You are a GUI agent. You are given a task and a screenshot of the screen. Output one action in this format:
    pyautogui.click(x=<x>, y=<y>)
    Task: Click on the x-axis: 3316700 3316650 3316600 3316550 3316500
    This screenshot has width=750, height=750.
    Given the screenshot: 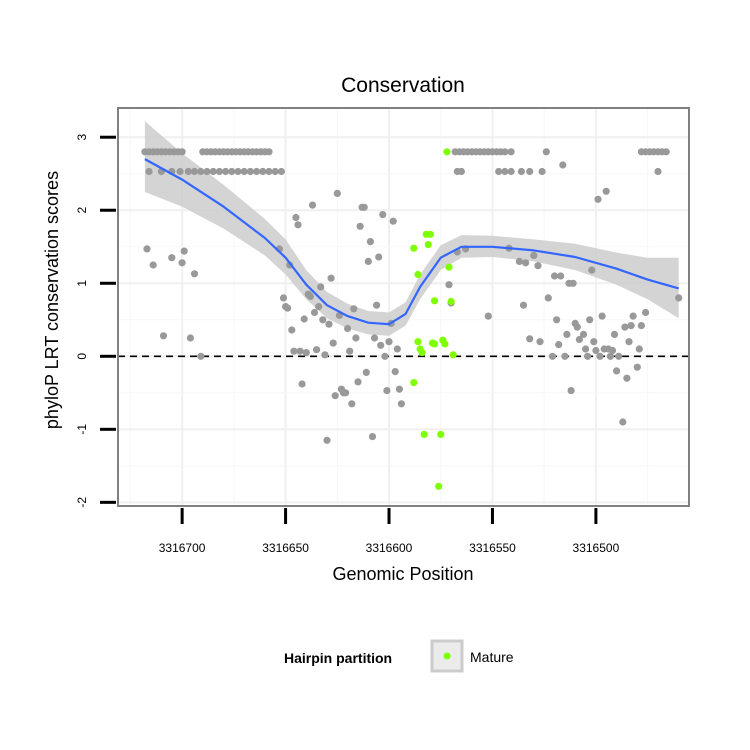 What is the action you would take?
    pyautogui.click(x=389, y=531)
    